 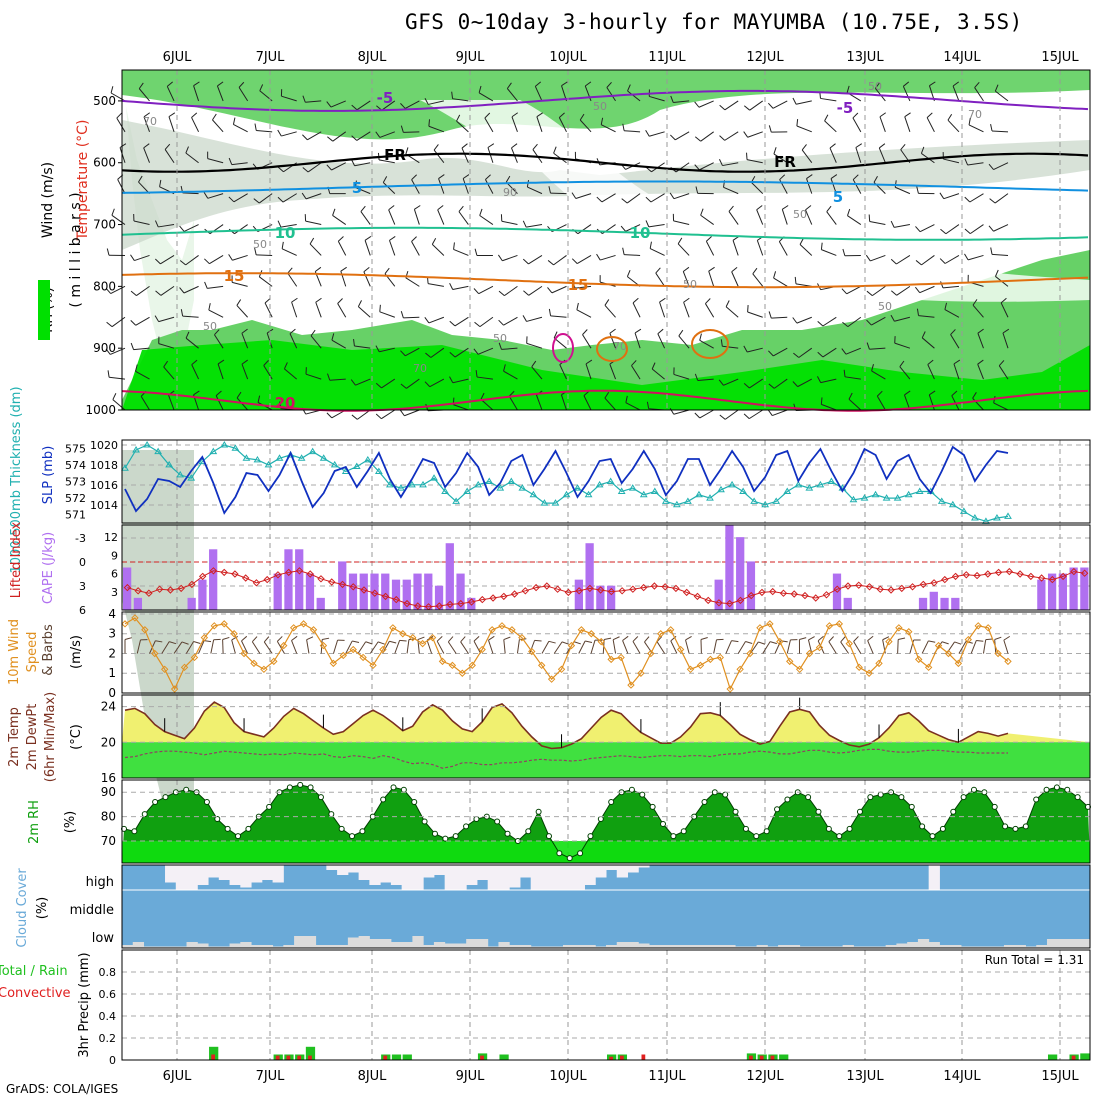 What do you see at coordinates (690, 284) in the screenshot?
I see `rh-label: 50` at bounding box center [690, 284].